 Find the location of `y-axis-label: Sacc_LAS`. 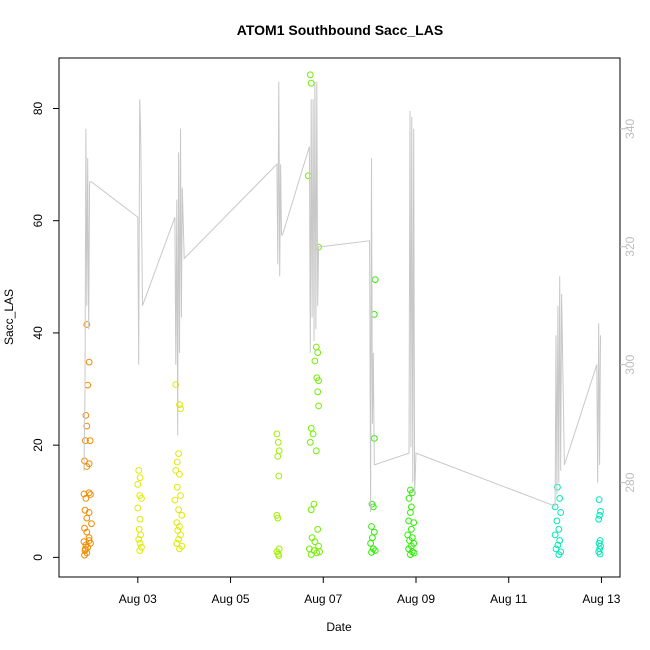

y-axis-label: Sacc_LAS is located at coordinates (9, 317).